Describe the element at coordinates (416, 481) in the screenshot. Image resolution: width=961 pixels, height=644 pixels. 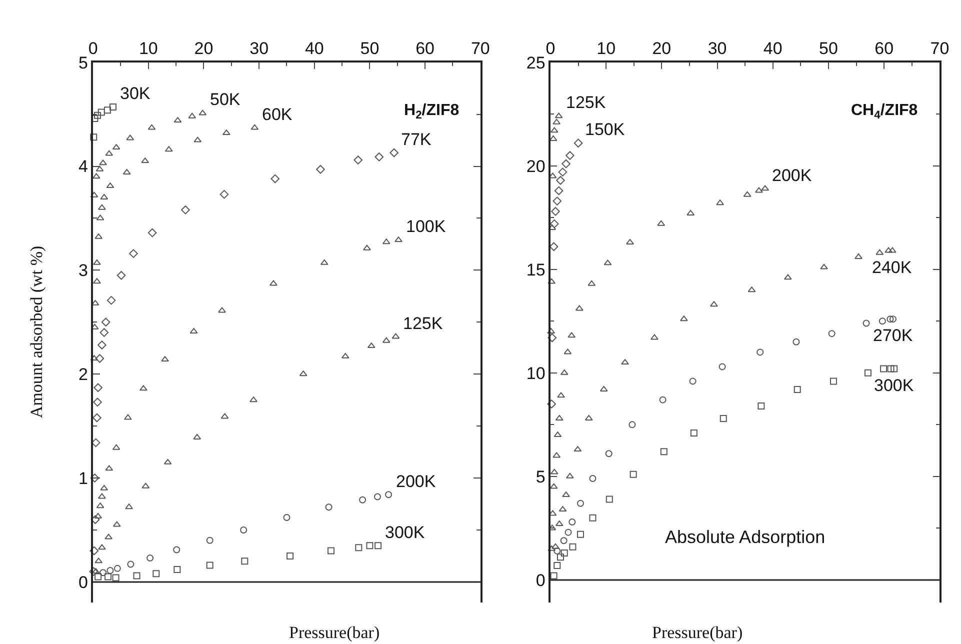
I see `series-label: 200K` at that location.